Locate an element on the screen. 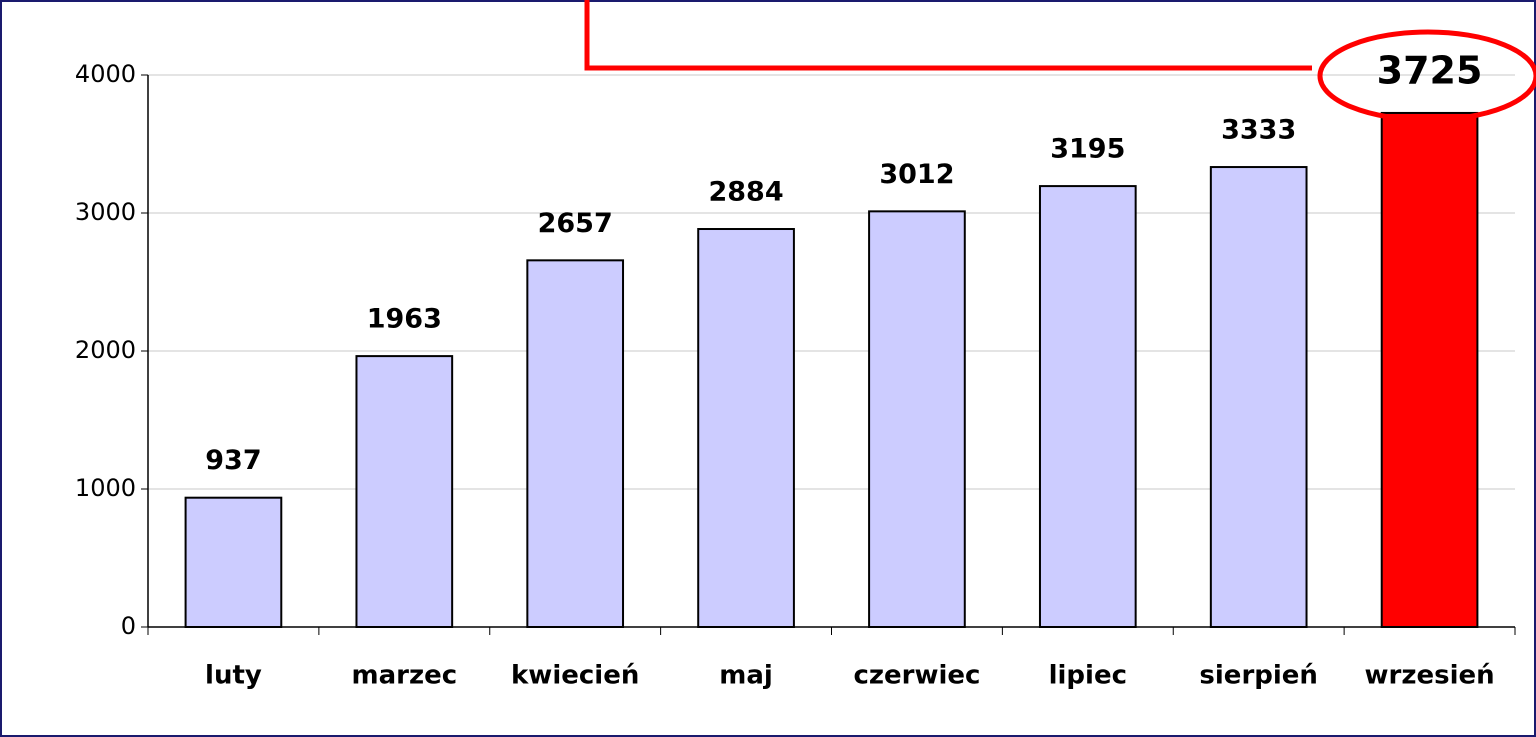 Image resolution: width=1536 pixels, height=737 pixels. x-tick-label: lipiec is located at coordinates (1088, 676).